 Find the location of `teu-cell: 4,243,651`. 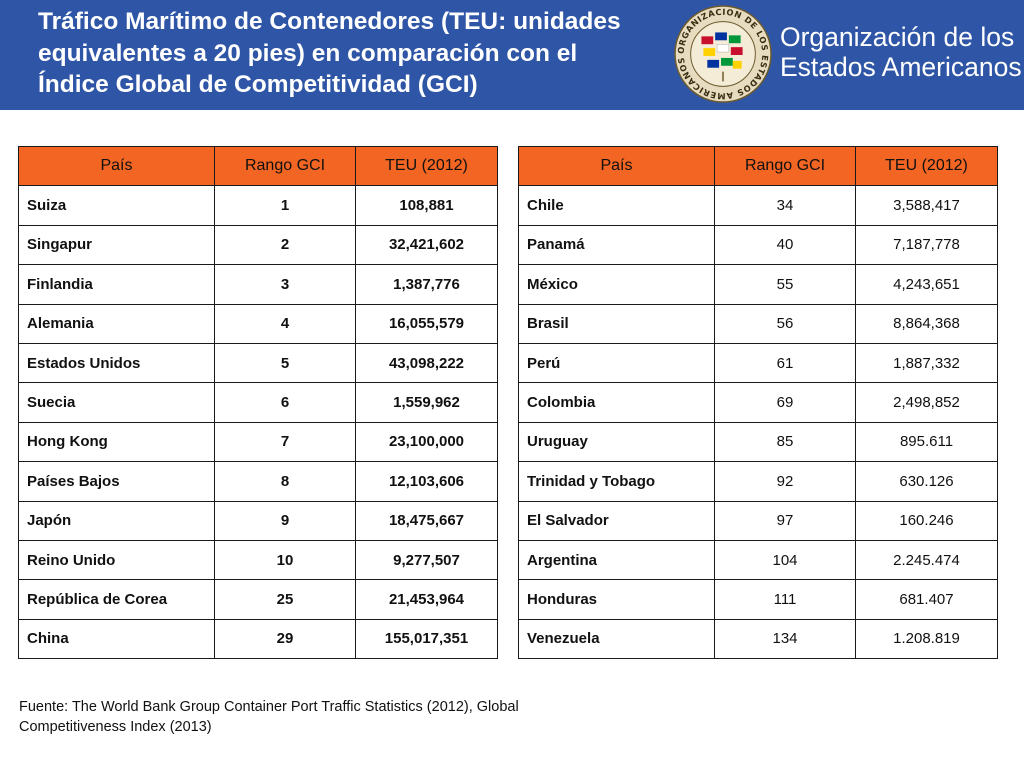

teu-cell: 4,243,651 is located at coordinates (926, 284).